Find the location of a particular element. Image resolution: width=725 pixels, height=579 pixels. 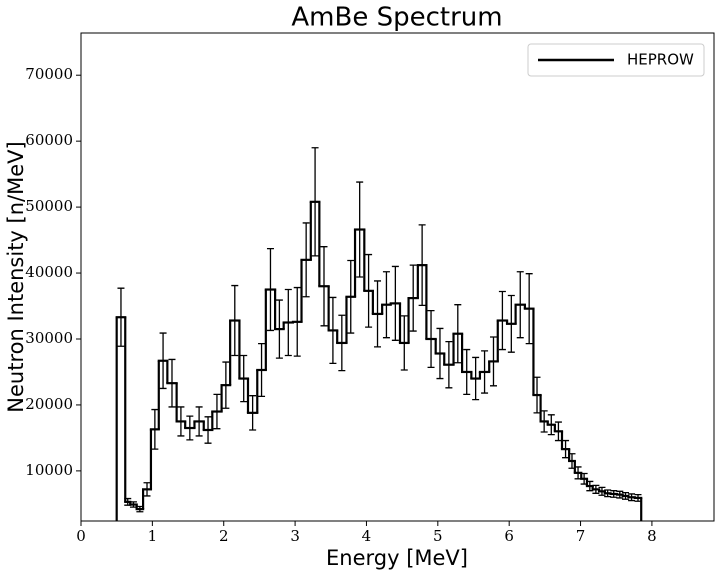

x-tick-label: 4 is located at coordinates (367, 536).